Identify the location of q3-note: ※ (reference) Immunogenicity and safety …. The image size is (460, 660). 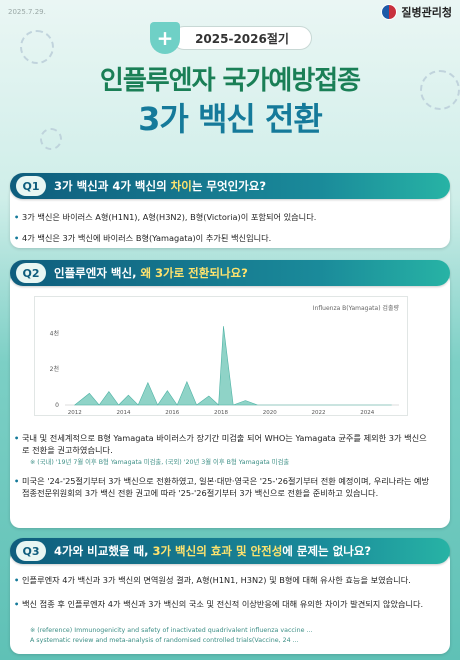
(171, 630).